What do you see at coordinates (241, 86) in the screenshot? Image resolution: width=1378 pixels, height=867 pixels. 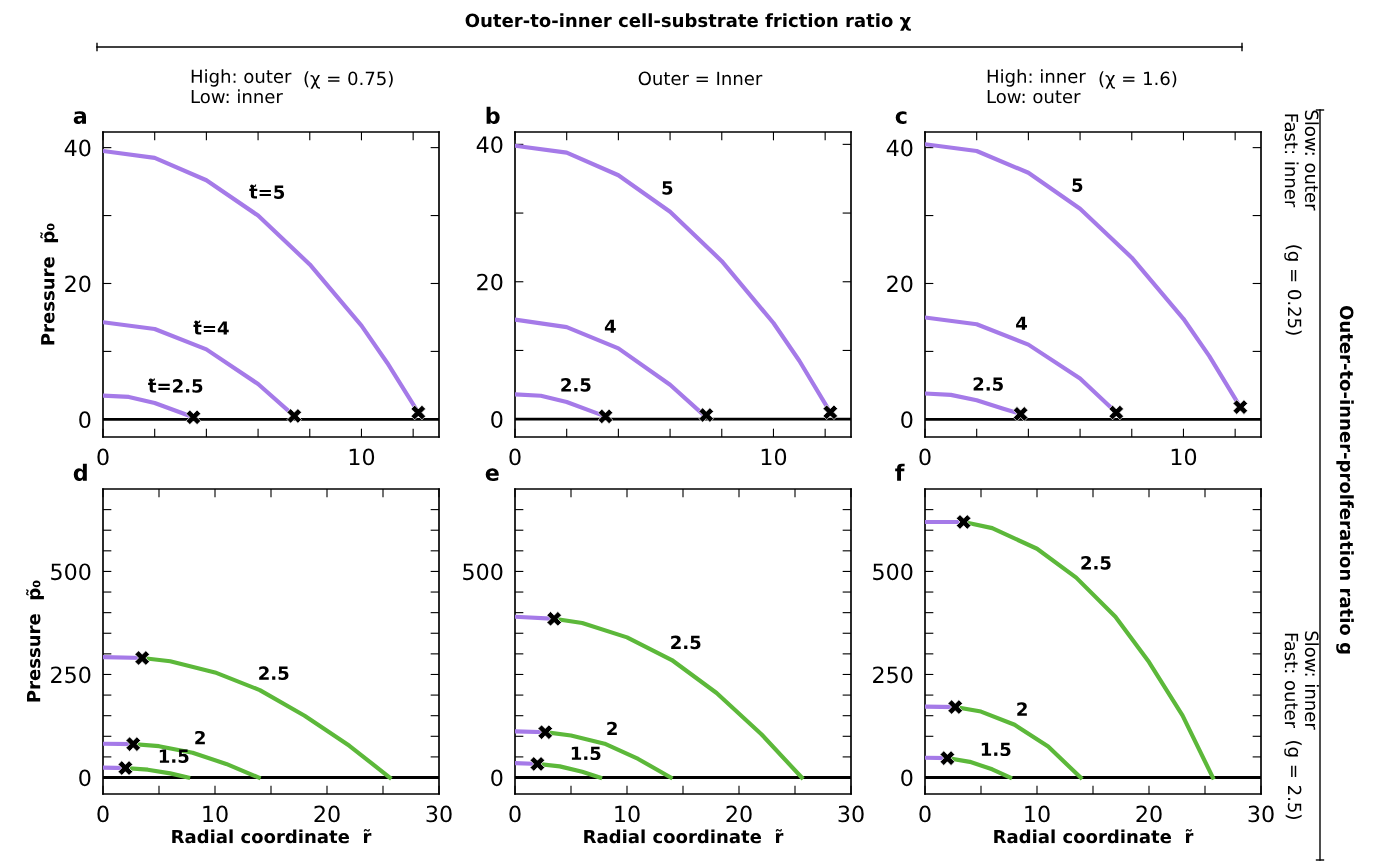 I see `text: High: outer Low: inner` at bounding box center [241, 86].